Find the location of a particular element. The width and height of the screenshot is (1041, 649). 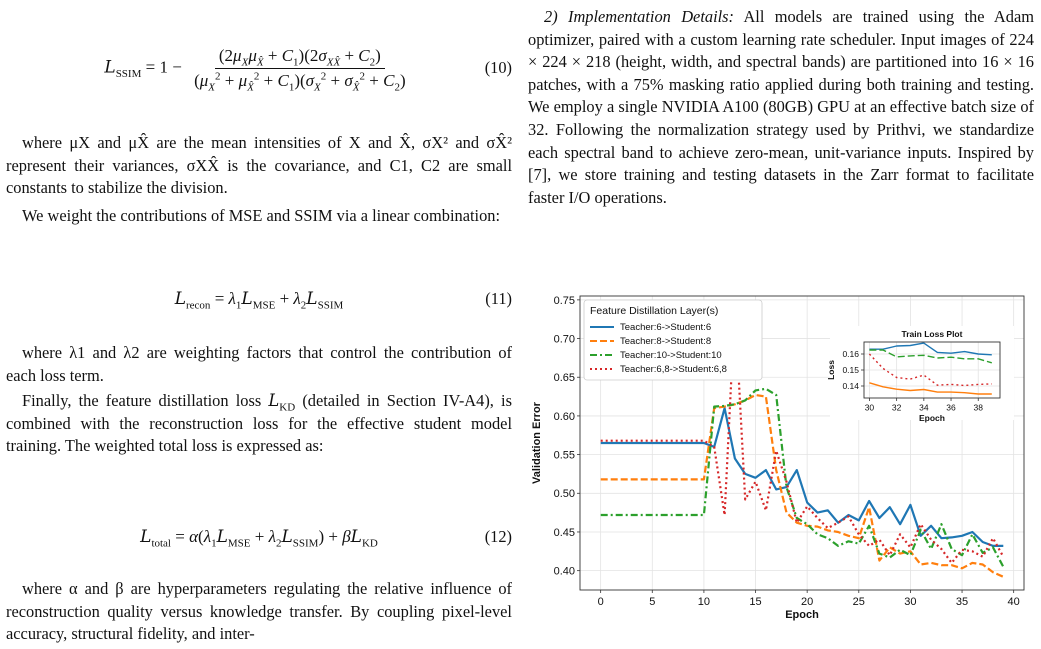

equation-12: Ltotal = α(λ1LMSE + λ2LSSIM) + βLKD (12) is located at coordinates (326, 538).